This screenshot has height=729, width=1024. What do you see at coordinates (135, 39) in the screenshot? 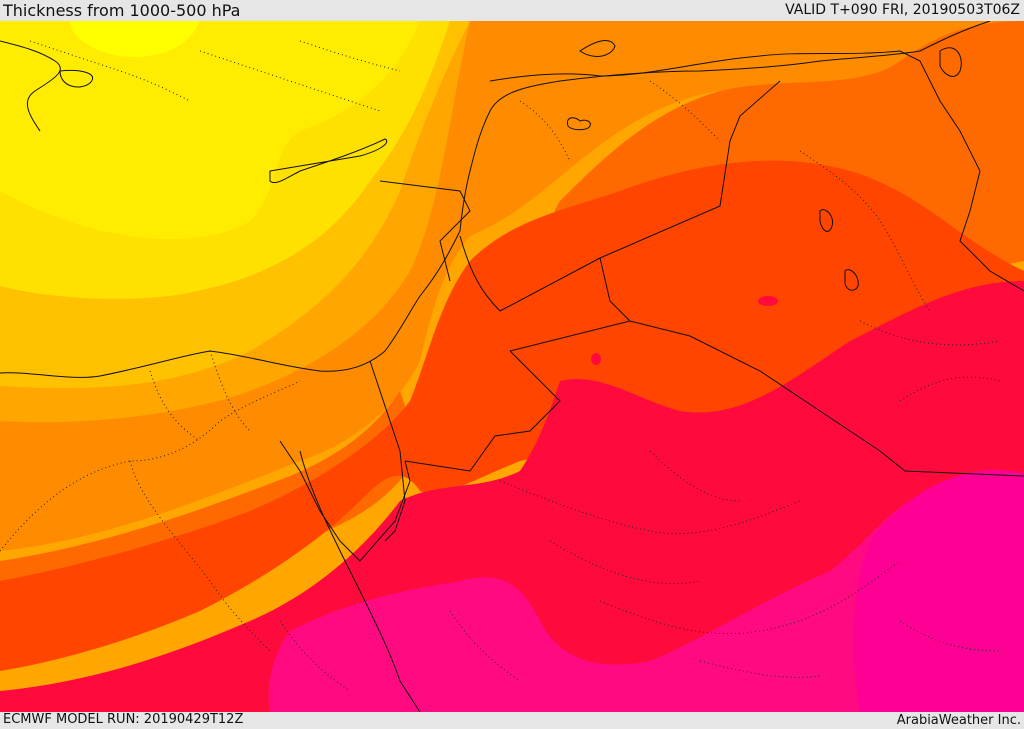
I see `band-yellow` at bounding box center [135, 39].